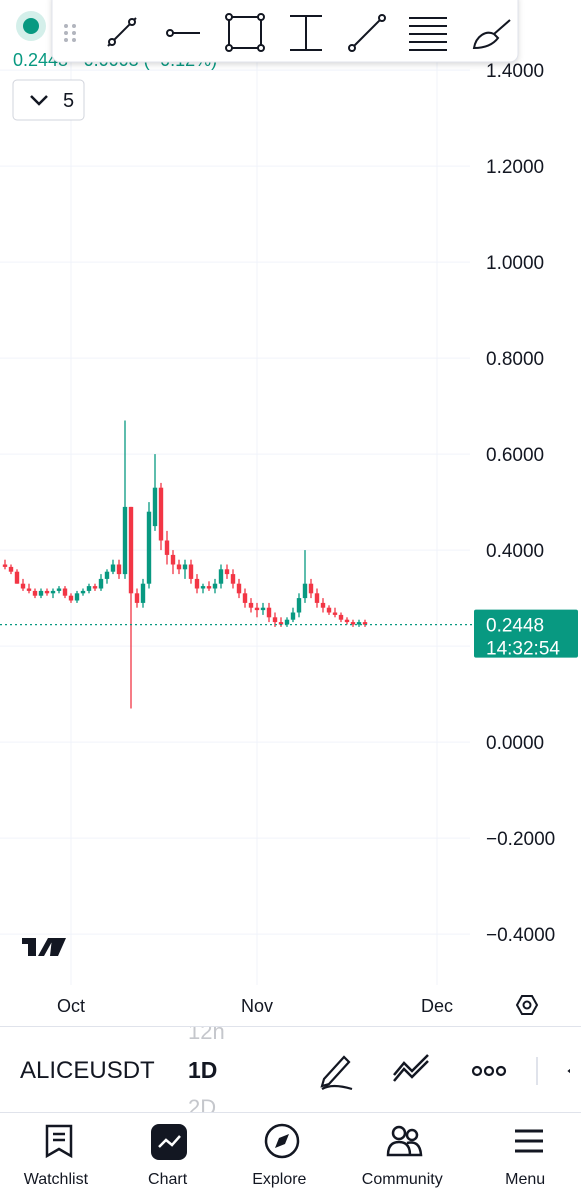 The width and height of the screenshot is (581, 1200). I want to click on indicator-count: 5, so click(68, 101).